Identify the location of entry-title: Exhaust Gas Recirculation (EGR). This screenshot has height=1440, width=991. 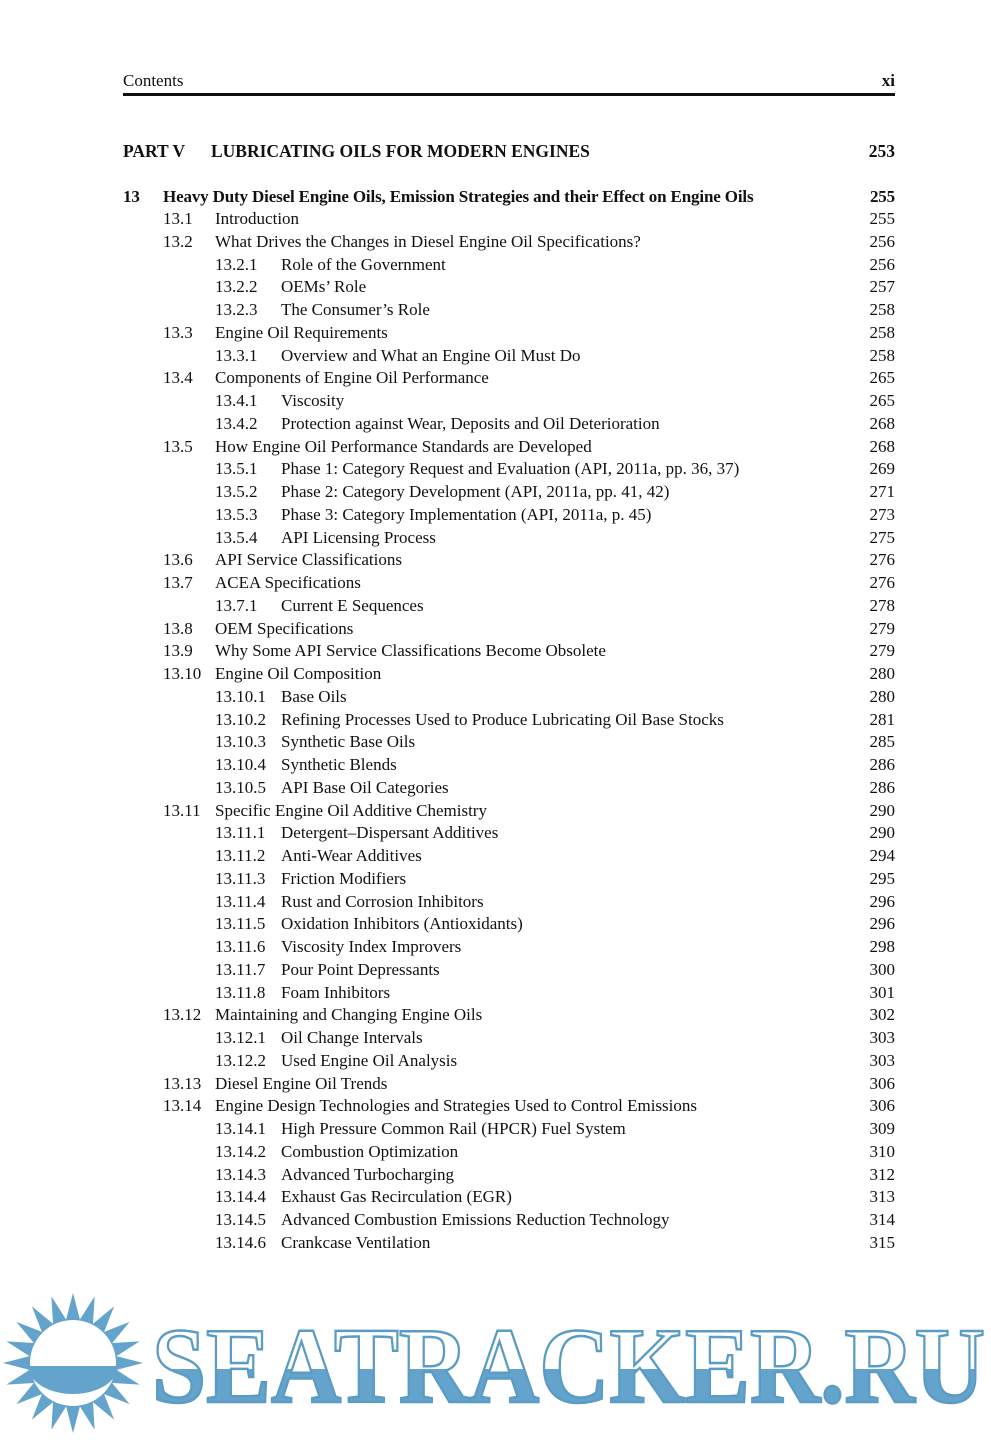
(396, 1197).